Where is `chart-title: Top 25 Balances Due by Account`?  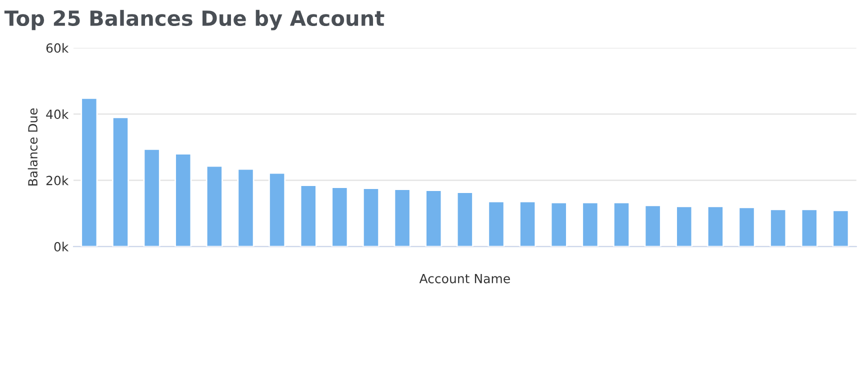 chart-title: Top 25 Balances Due by Account is located at coordinates (194, 20).